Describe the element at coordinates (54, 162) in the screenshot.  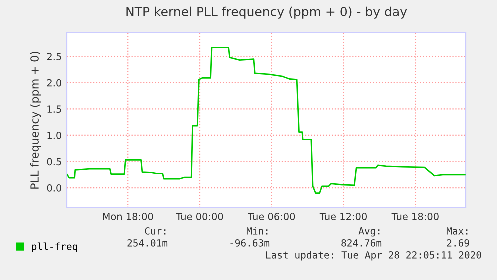
I see `y-tick-label: 0.5` at that location.